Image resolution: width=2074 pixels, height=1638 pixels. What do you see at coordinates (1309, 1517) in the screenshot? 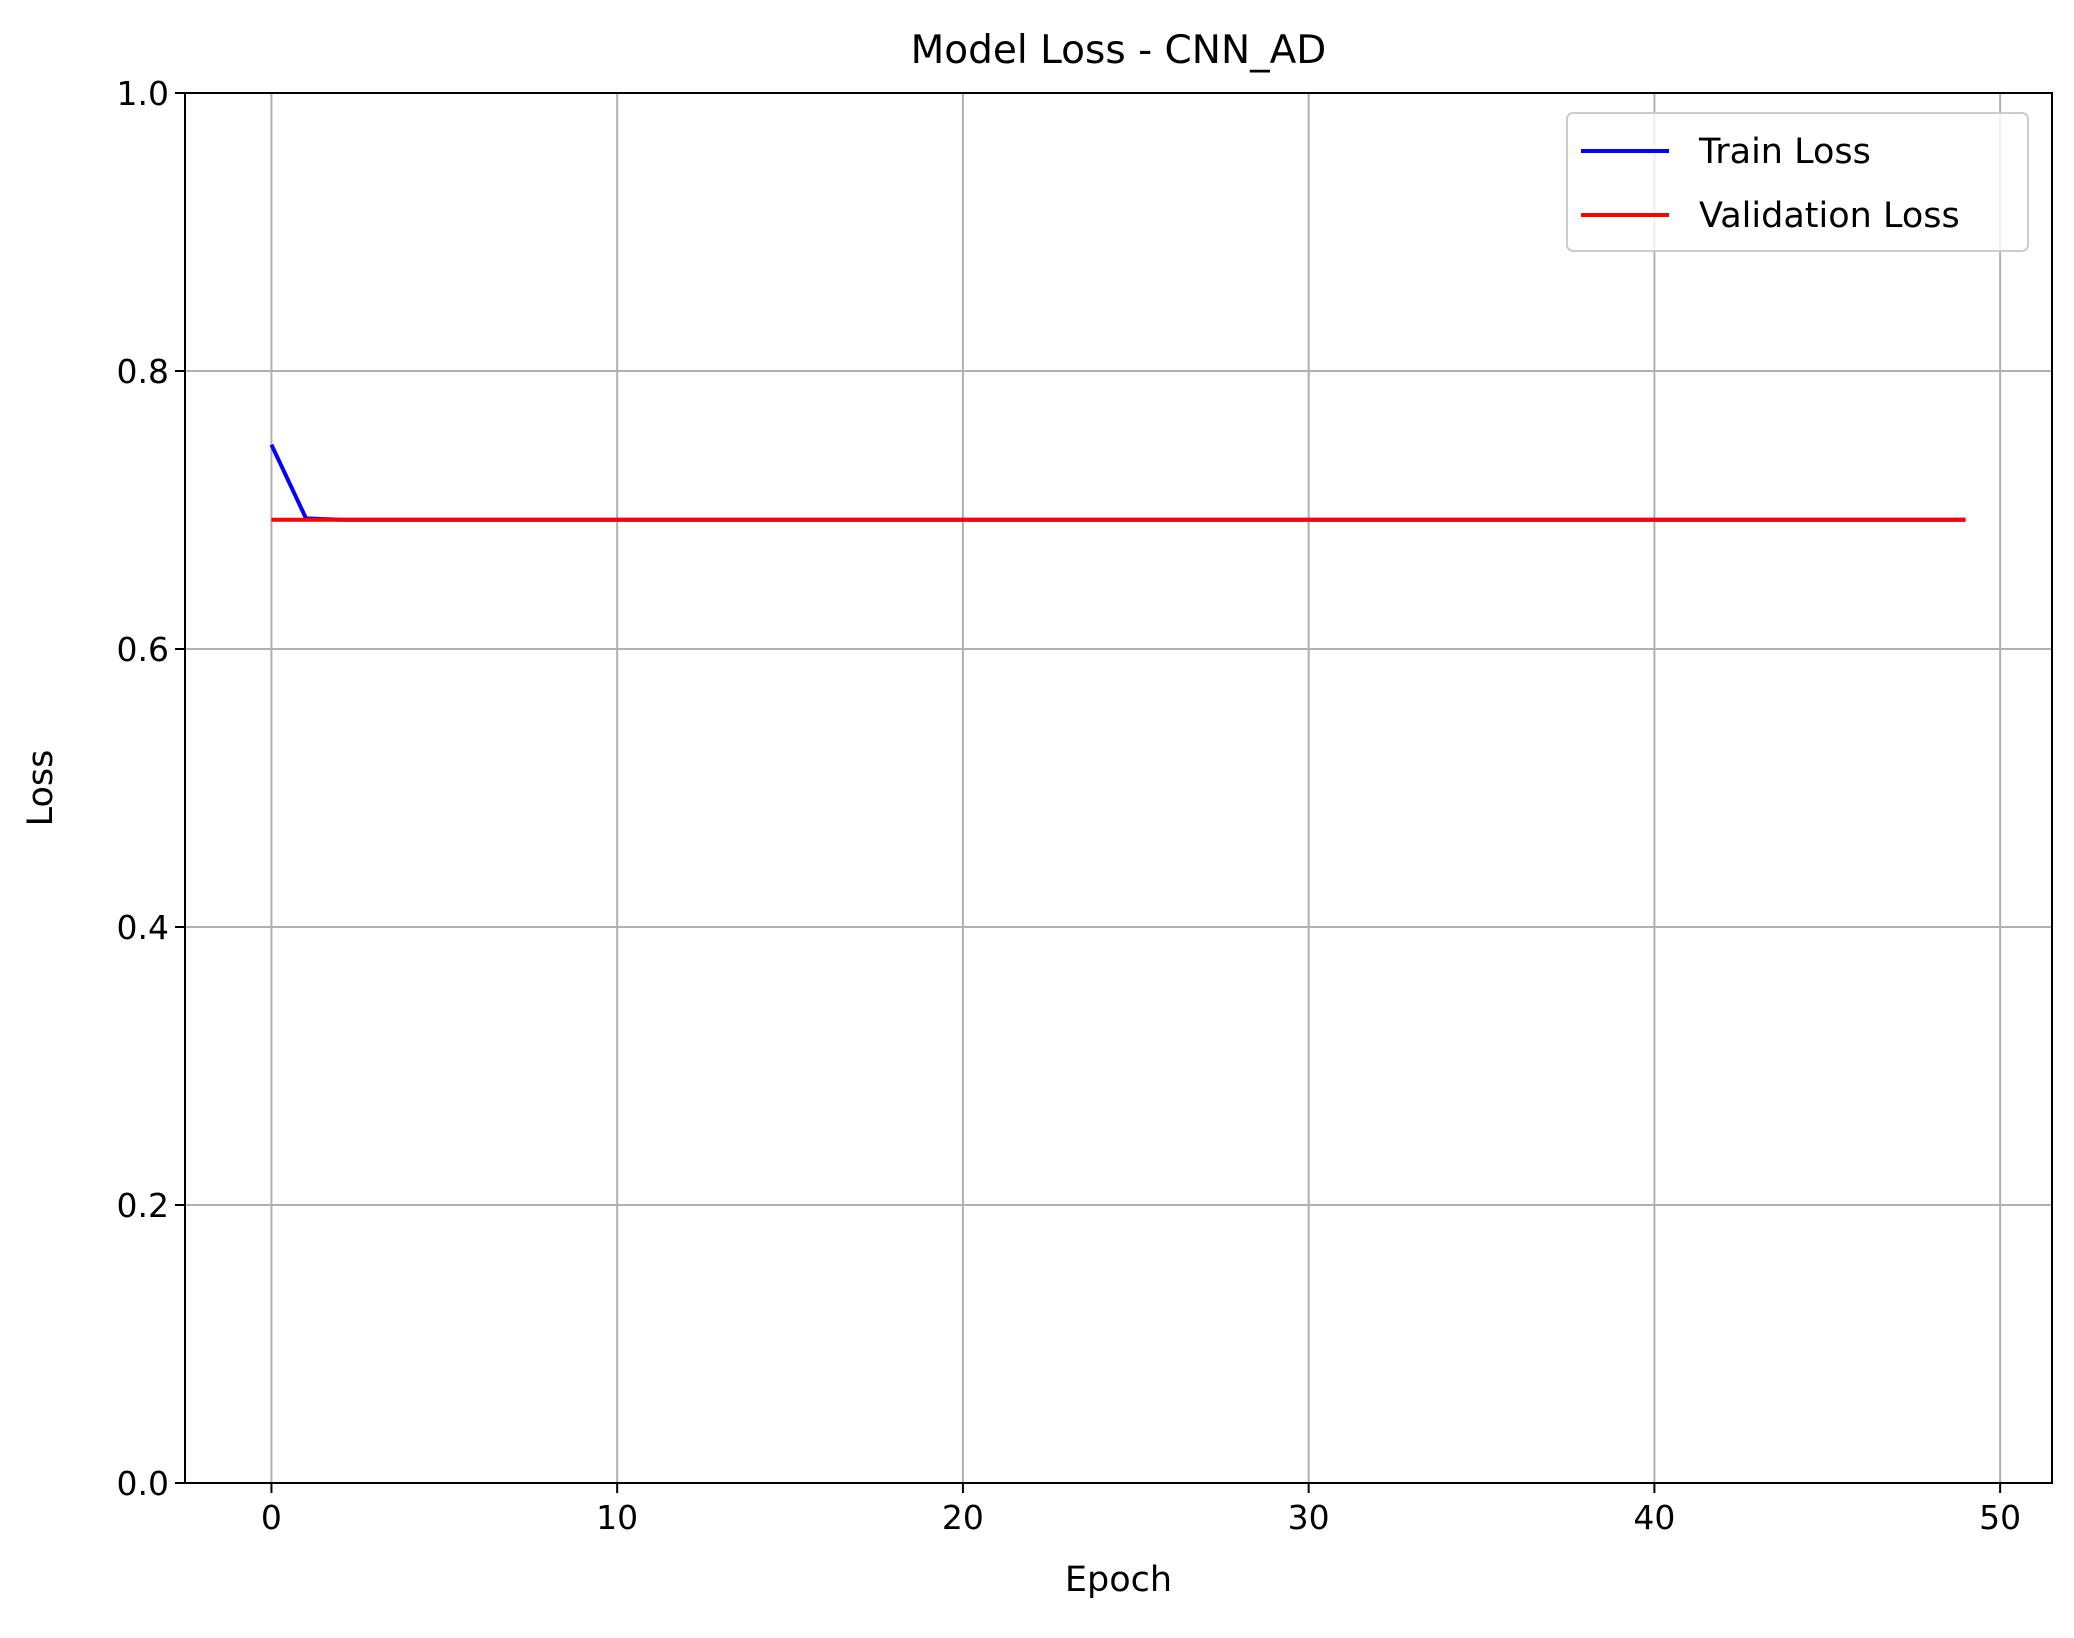
I see `x-tick-label: 30` at bounding box center [1309, 1517].